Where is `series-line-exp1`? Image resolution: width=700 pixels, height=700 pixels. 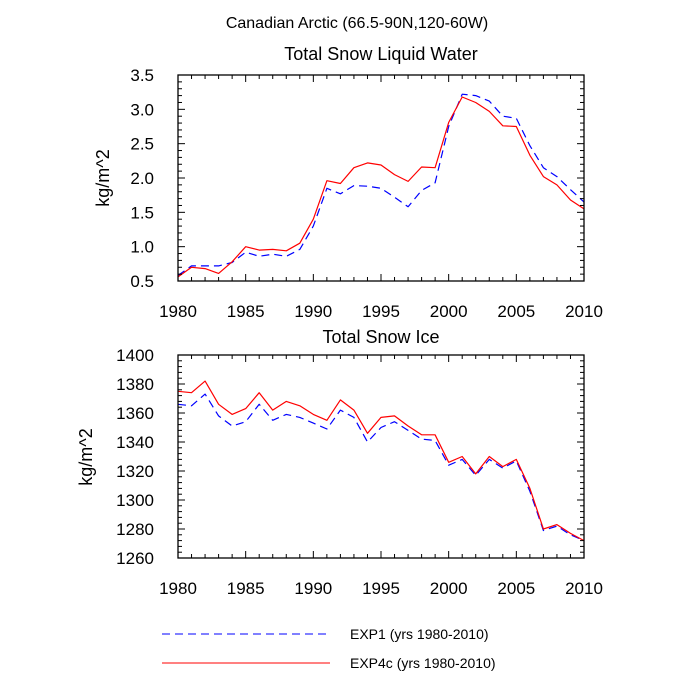 series-line-exp1 is located at coordinates (381, 467).